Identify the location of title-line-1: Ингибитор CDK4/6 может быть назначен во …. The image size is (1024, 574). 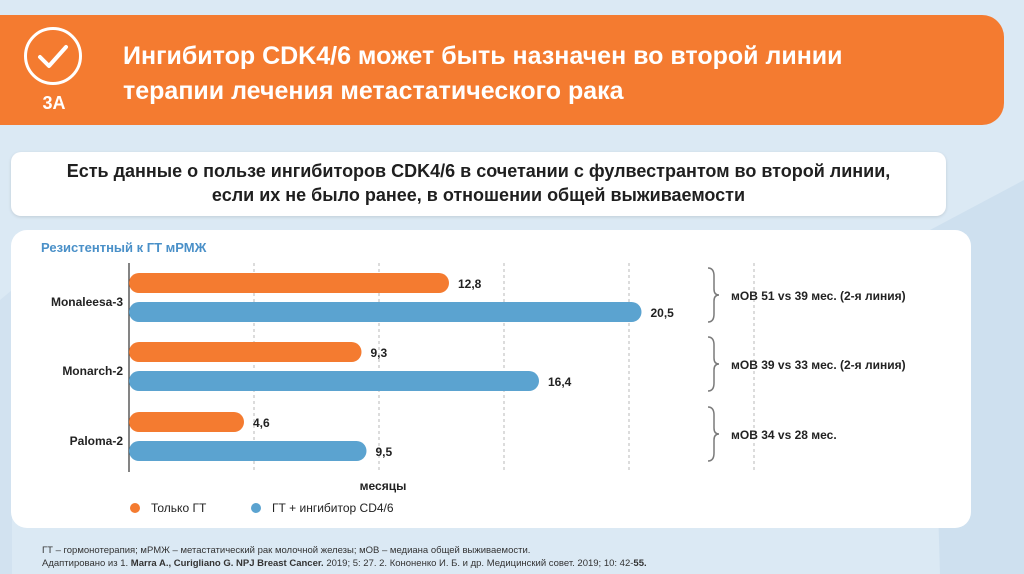
(483, 56).